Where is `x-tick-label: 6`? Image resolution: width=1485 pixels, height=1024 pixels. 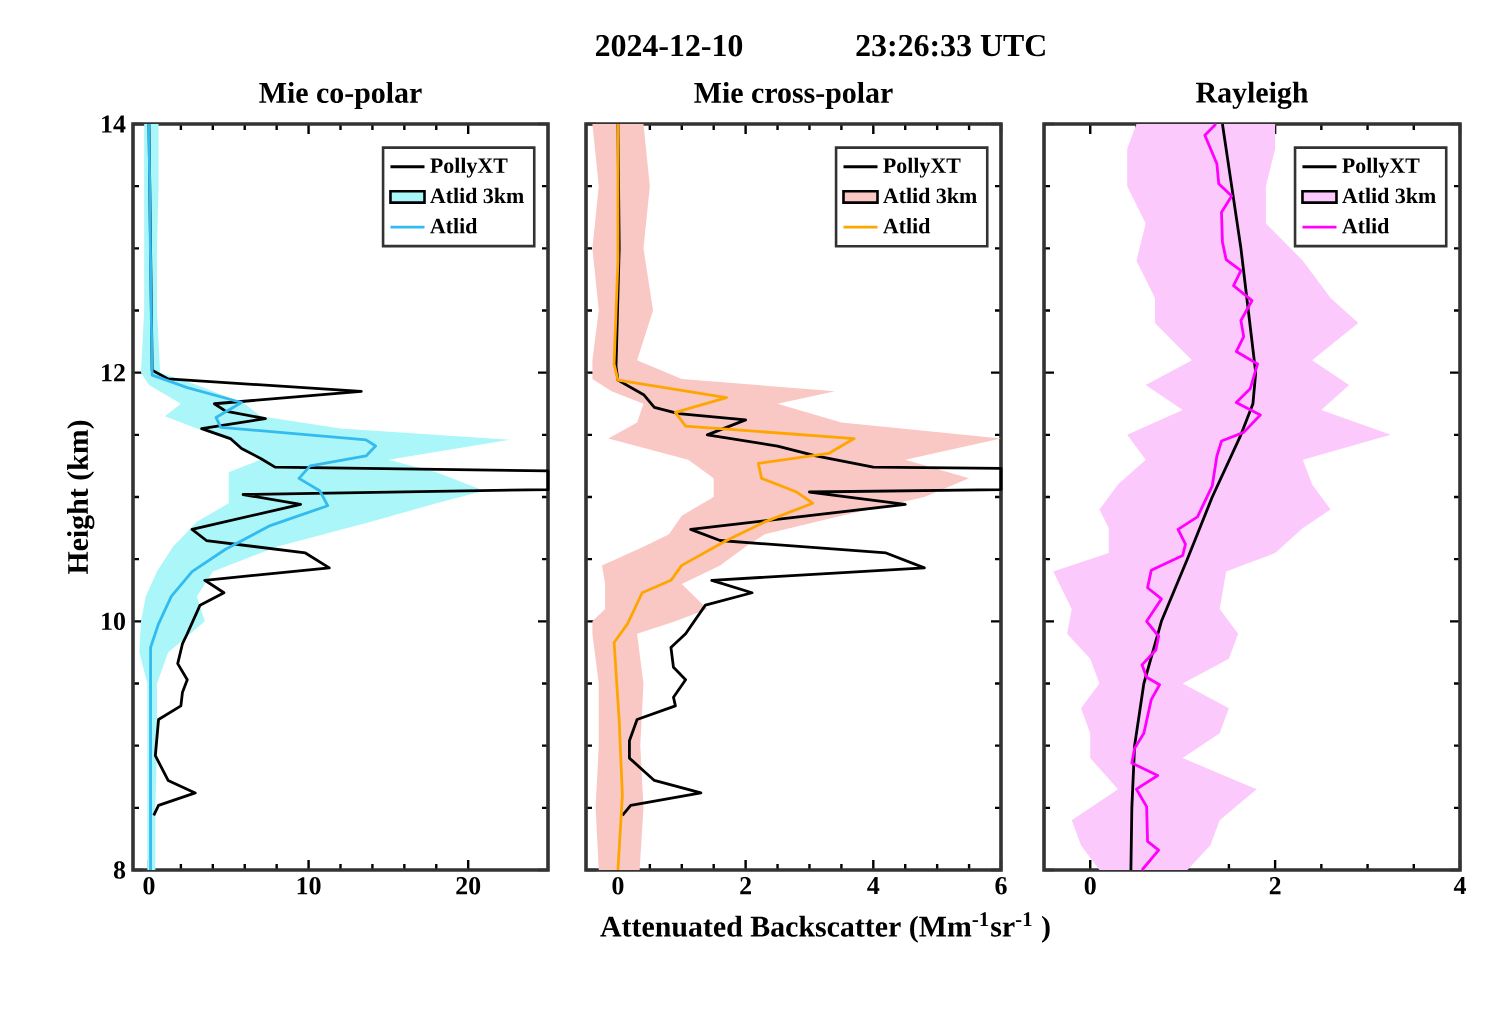 x-tick-label: 6 is located at coordinates (1001, 886).